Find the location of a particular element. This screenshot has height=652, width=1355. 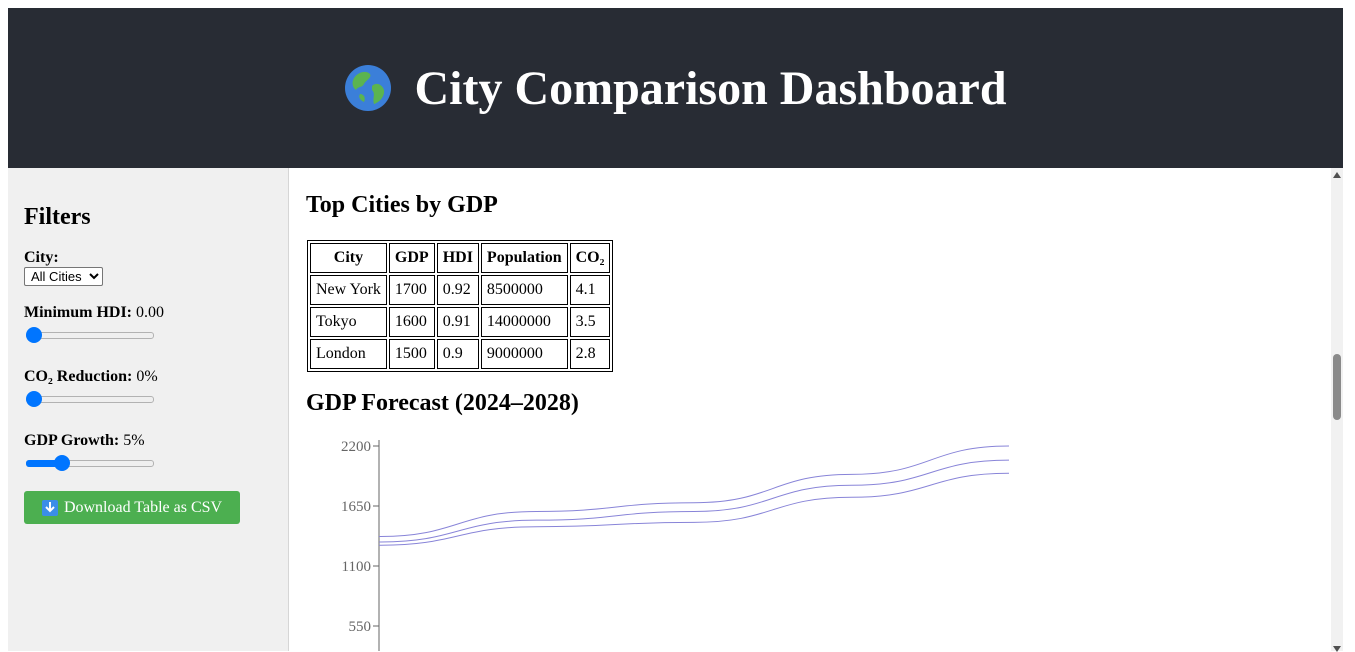

co2-reduction-filter: CO₂ Reduction: 0% is located at coordinates (148, 387).